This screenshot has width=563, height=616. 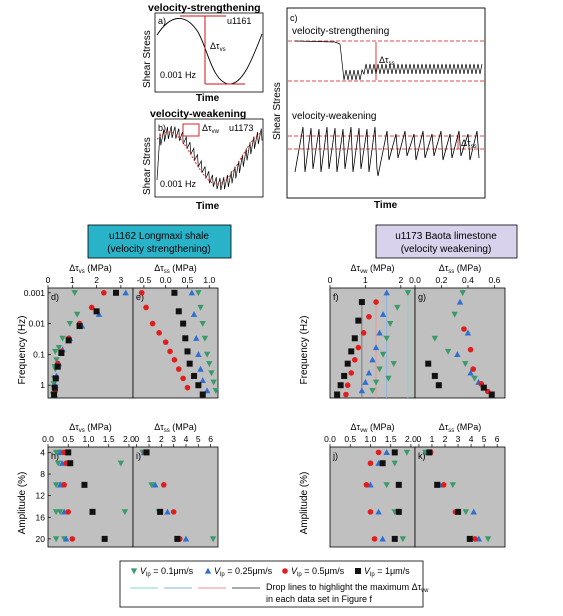 What do you see at coordinates (218, 47) in the screenshot?
I see `panel-a-delta: Δτvs` at bounding box center [218, 47].